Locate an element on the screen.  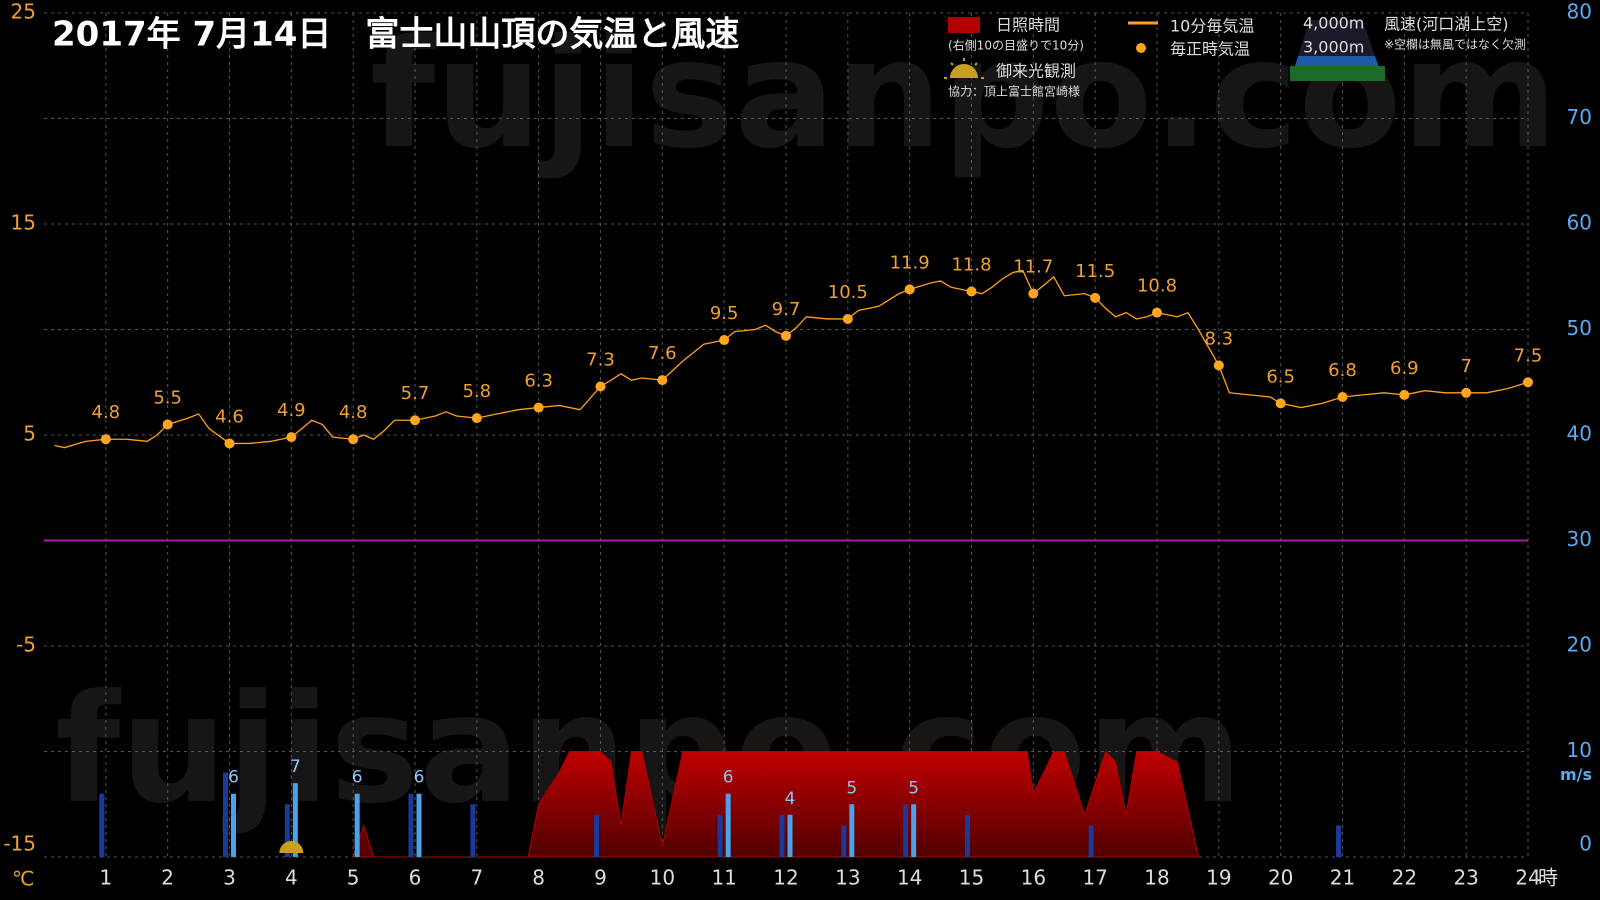
x-tick-label: 21 is located at coordinates (1342, 878).